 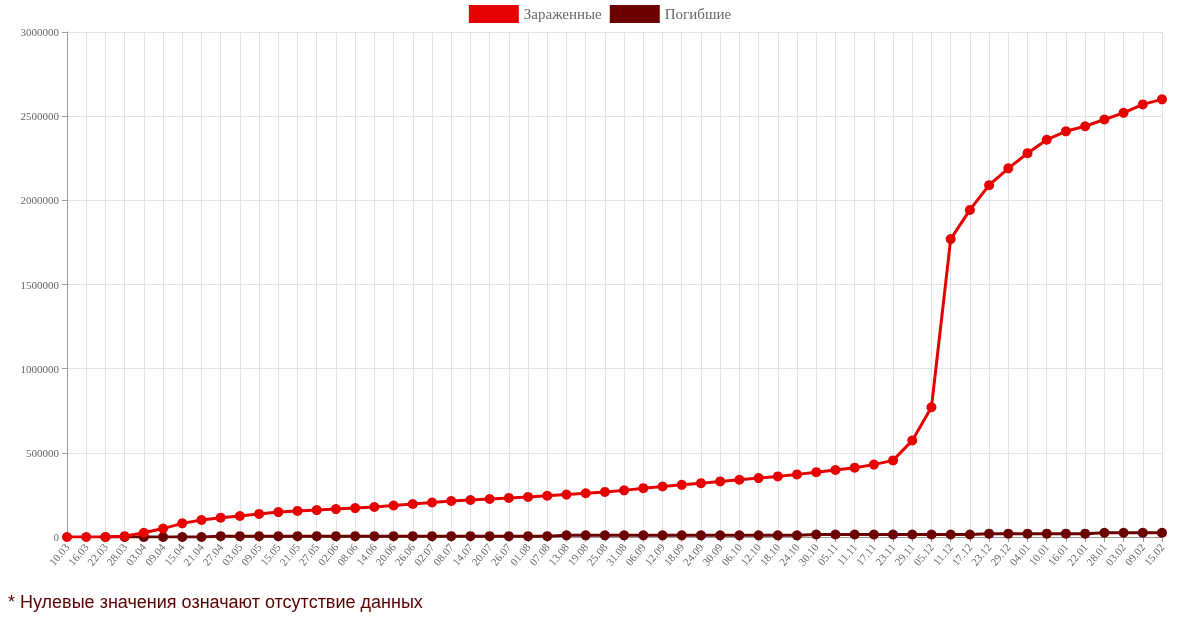 I want to click on y-tick-label: 500000, so click(x=43, y=452).